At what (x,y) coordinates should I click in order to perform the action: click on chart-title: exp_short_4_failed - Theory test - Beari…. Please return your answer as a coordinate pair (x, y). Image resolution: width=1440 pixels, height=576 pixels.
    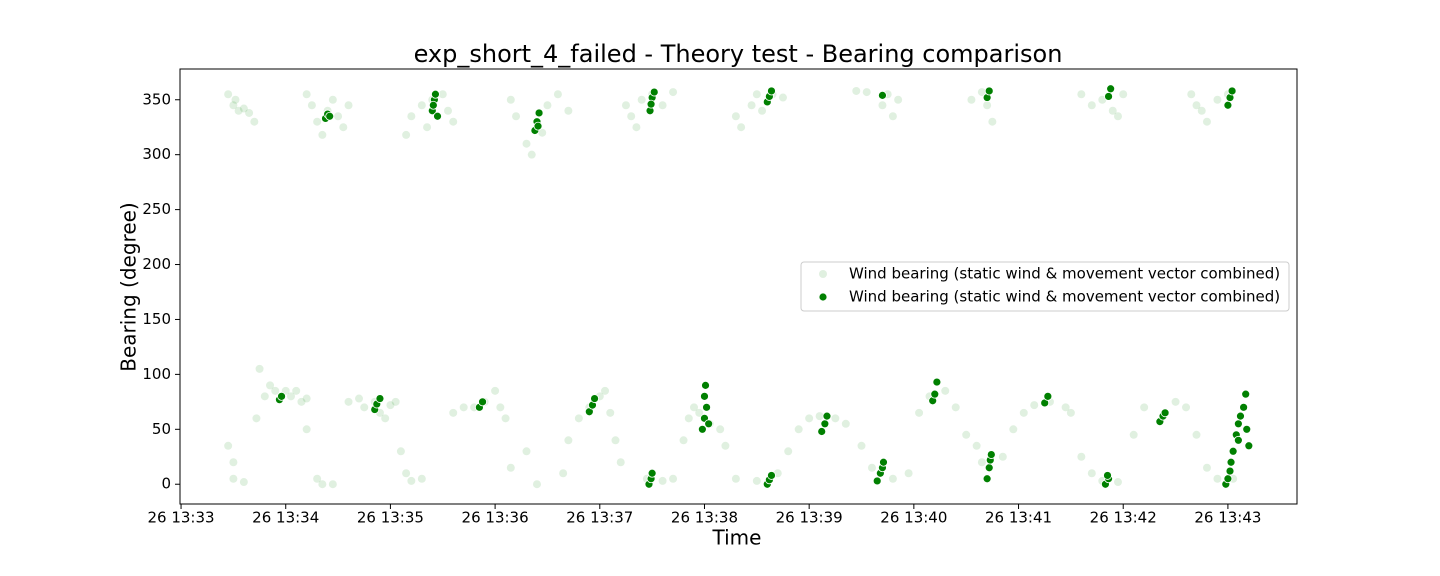
    Looking at the image, I should click on (738, 54).